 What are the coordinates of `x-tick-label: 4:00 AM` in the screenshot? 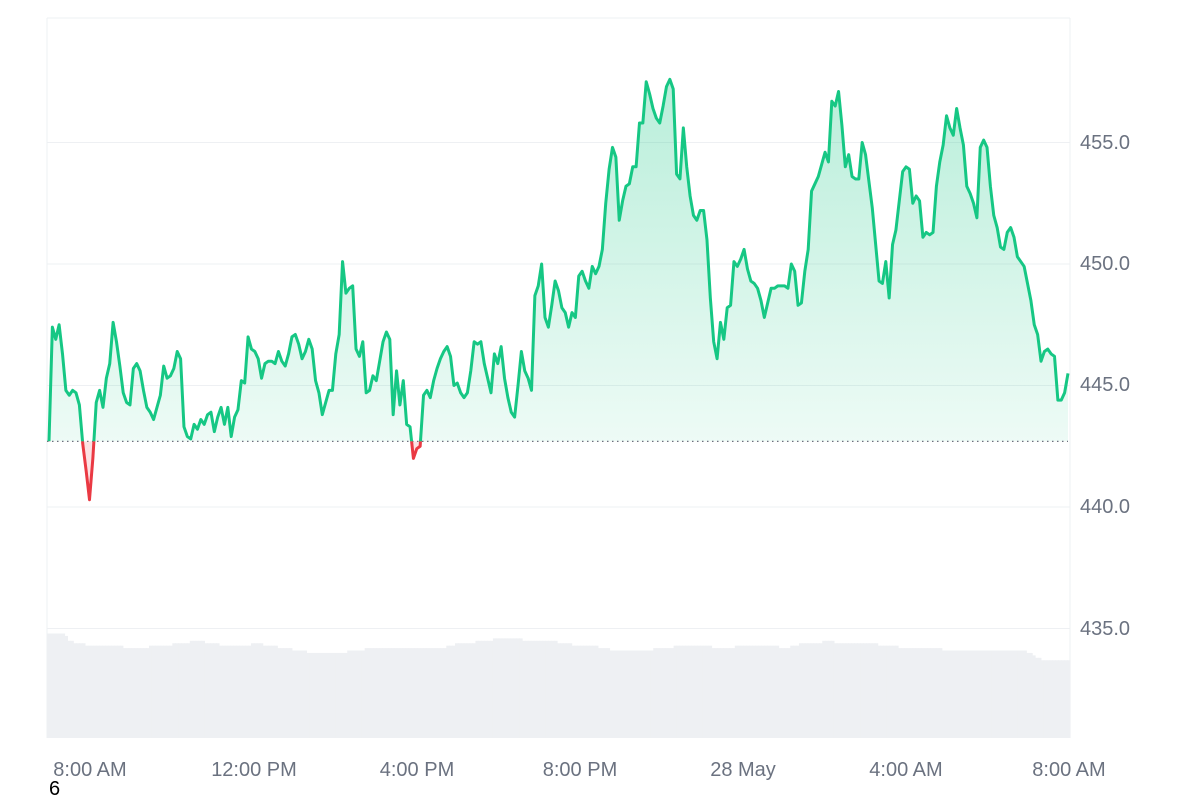 It's located at (905, 770).